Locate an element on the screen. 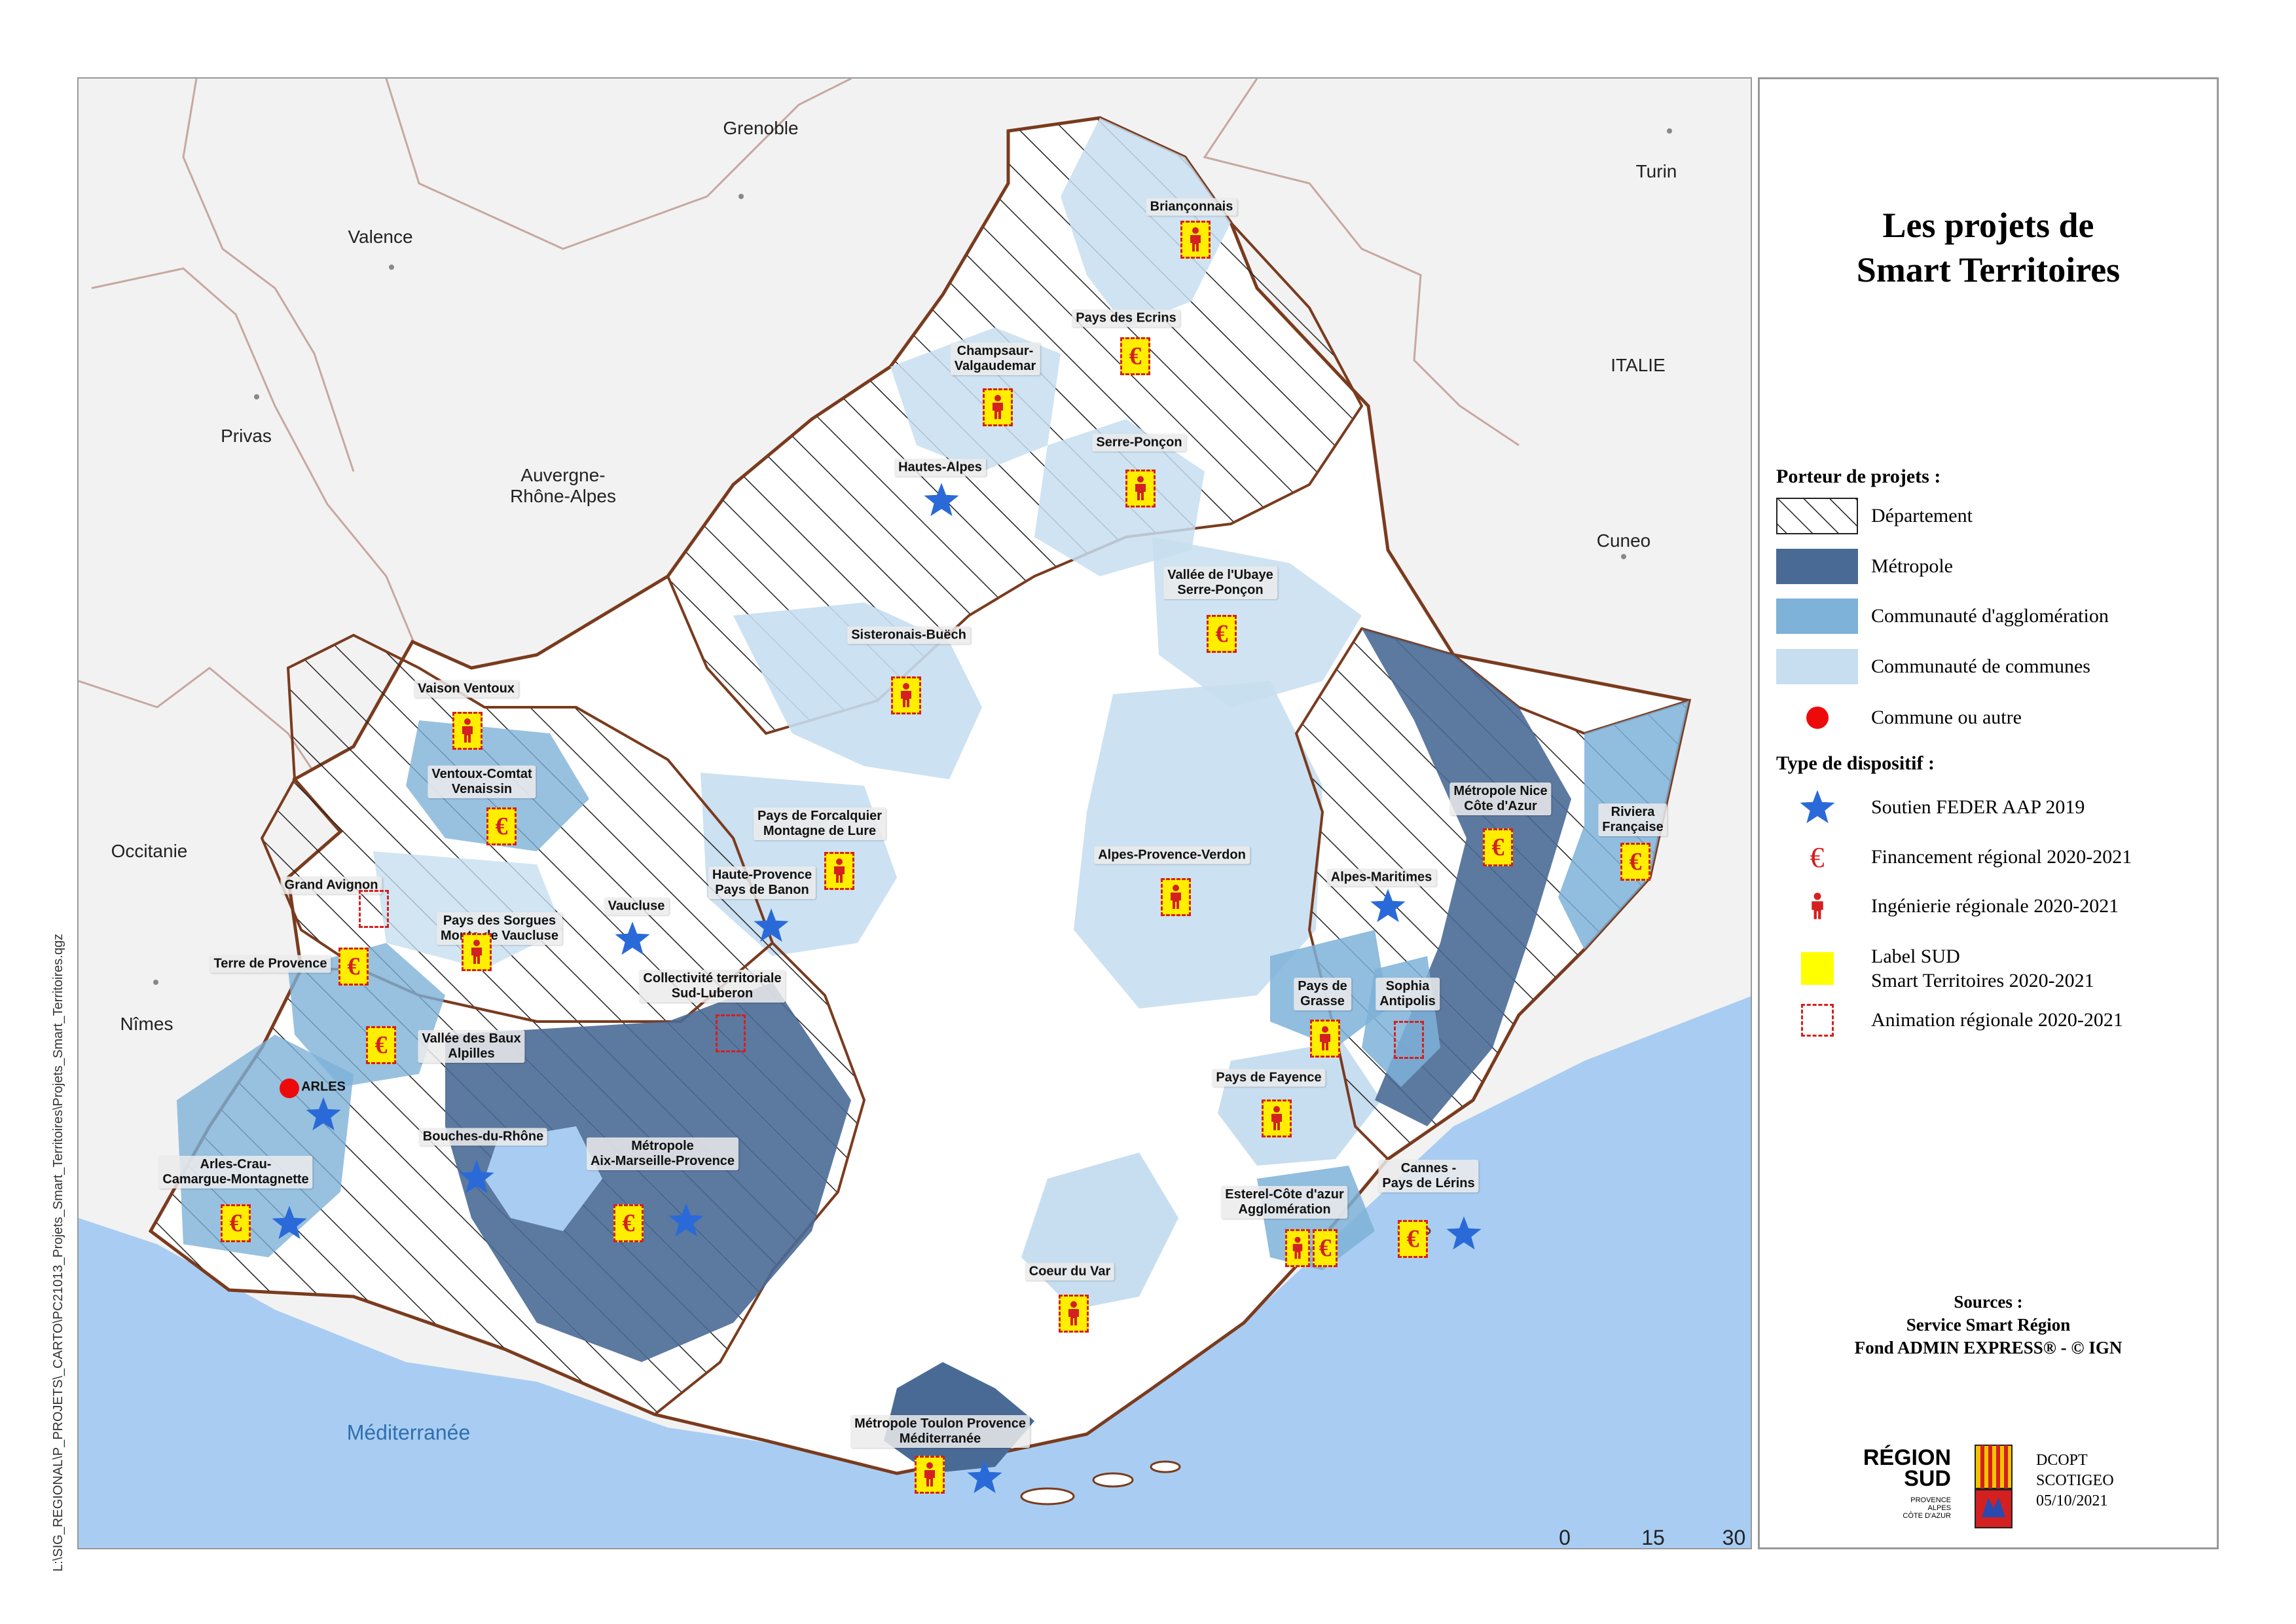 This screenshot has width=2296, height=1624. scale-bar: 0 15 30 km is located at coordinates (1653, 1537).